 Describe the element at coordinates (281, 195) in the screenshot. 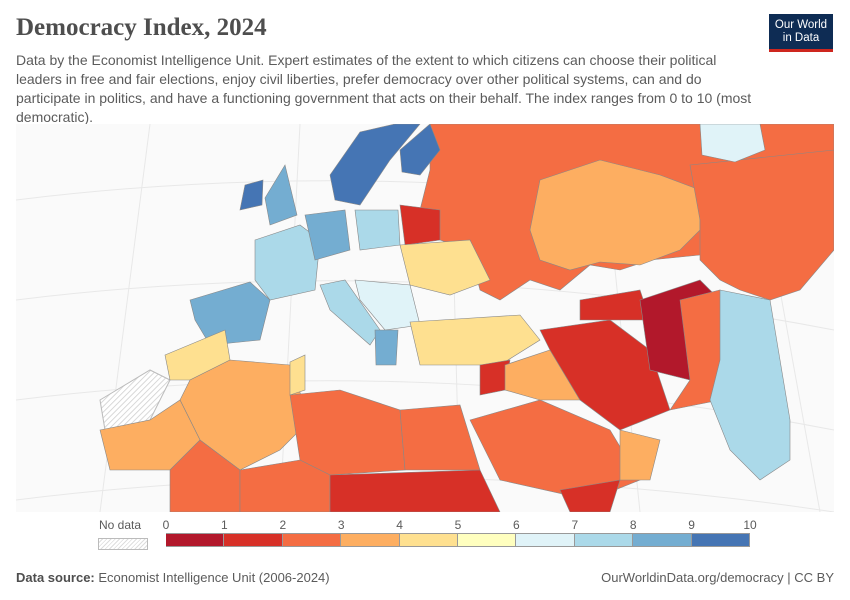

I see `country-united-kingdom` at that location.